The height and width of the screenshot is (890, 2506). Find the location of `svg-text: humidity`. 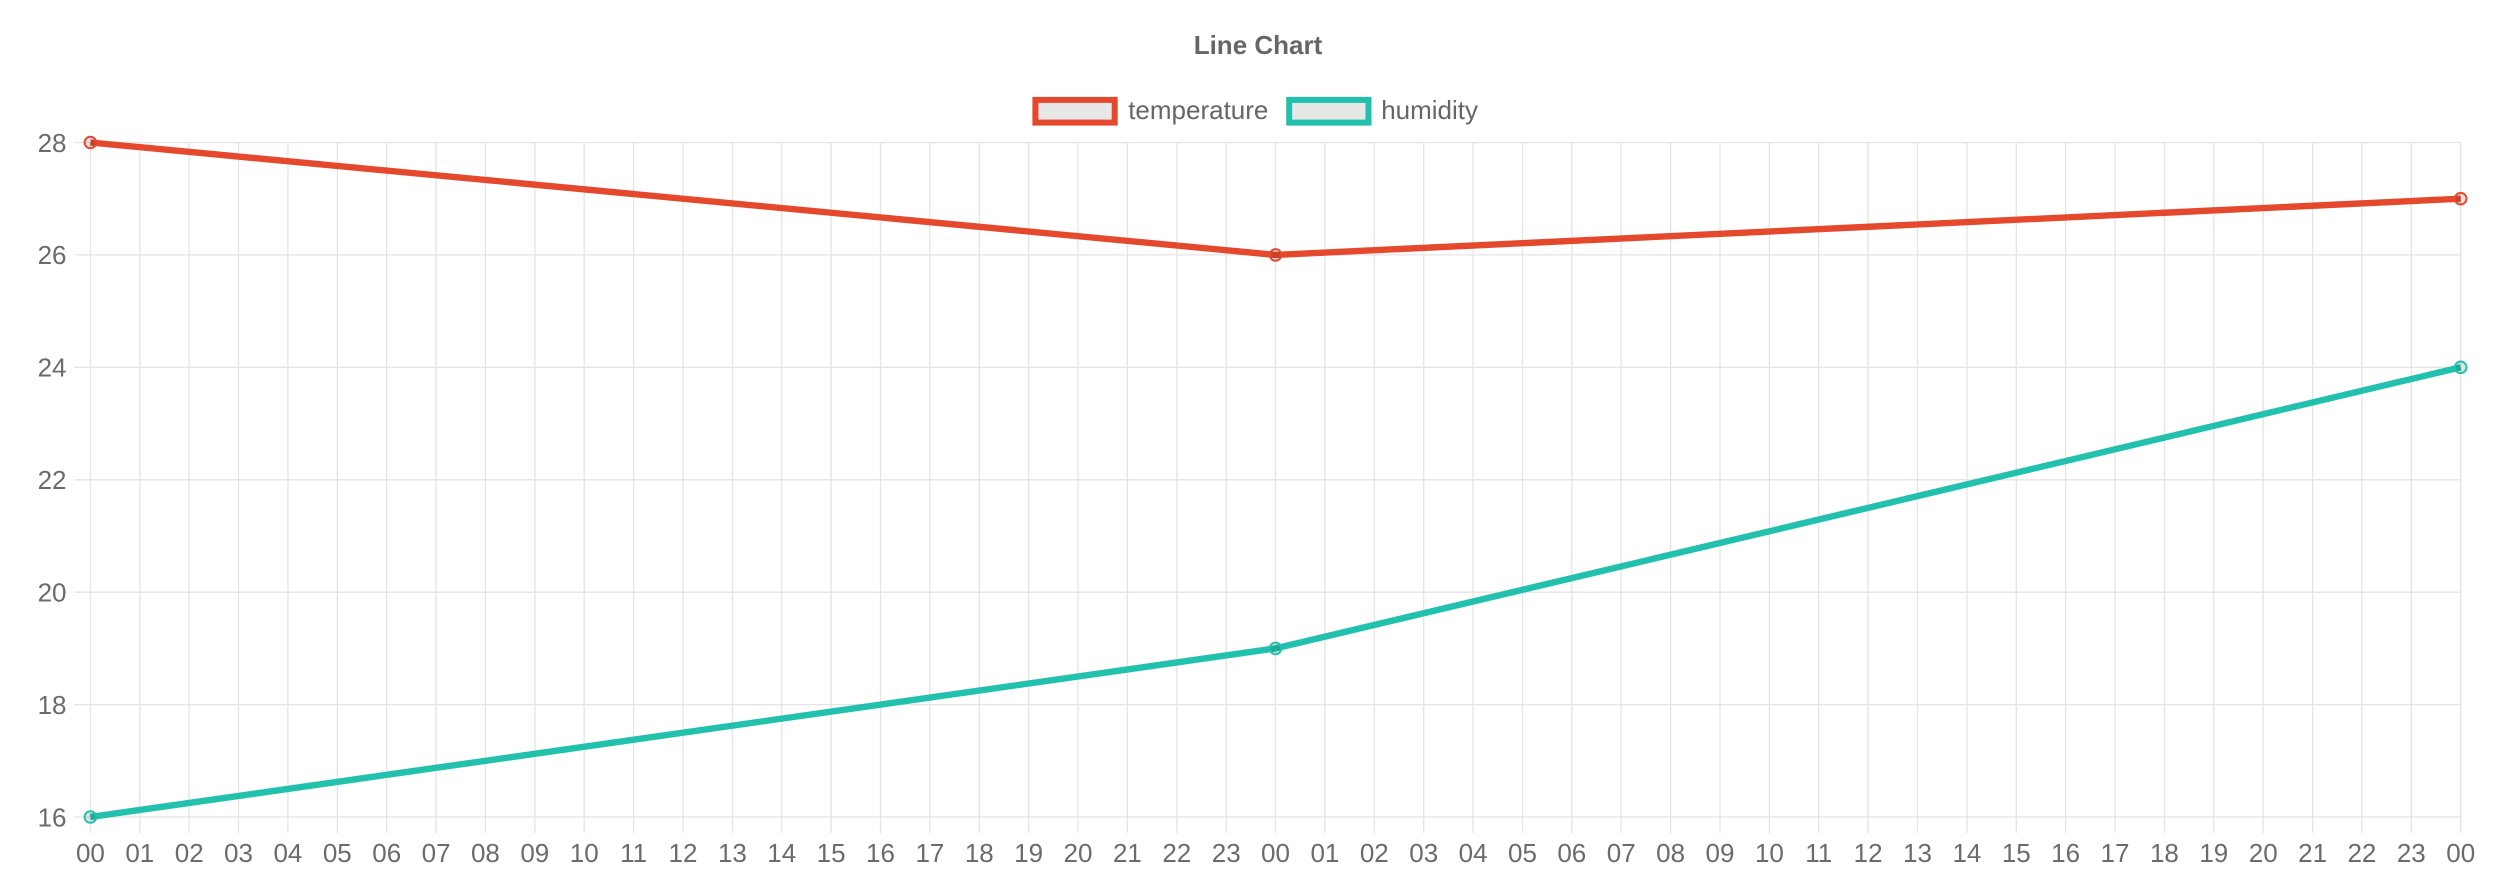

svg-text: humidity is located at coordinates (1429, 110).